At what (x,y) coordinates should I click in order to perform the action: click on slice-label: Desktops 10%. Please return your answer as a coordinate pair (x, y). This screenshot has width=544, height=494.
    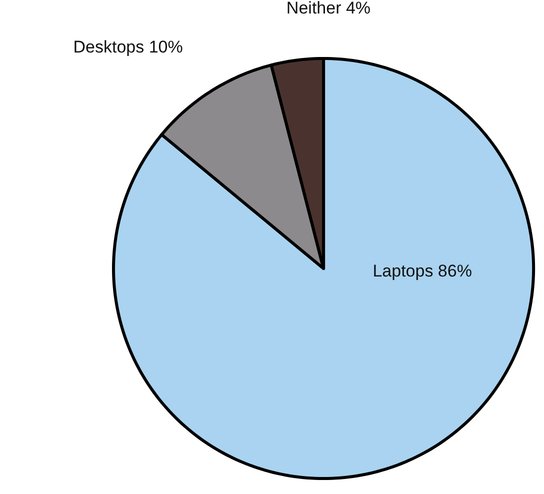
    Looking at the image, I should click on (128, 46).